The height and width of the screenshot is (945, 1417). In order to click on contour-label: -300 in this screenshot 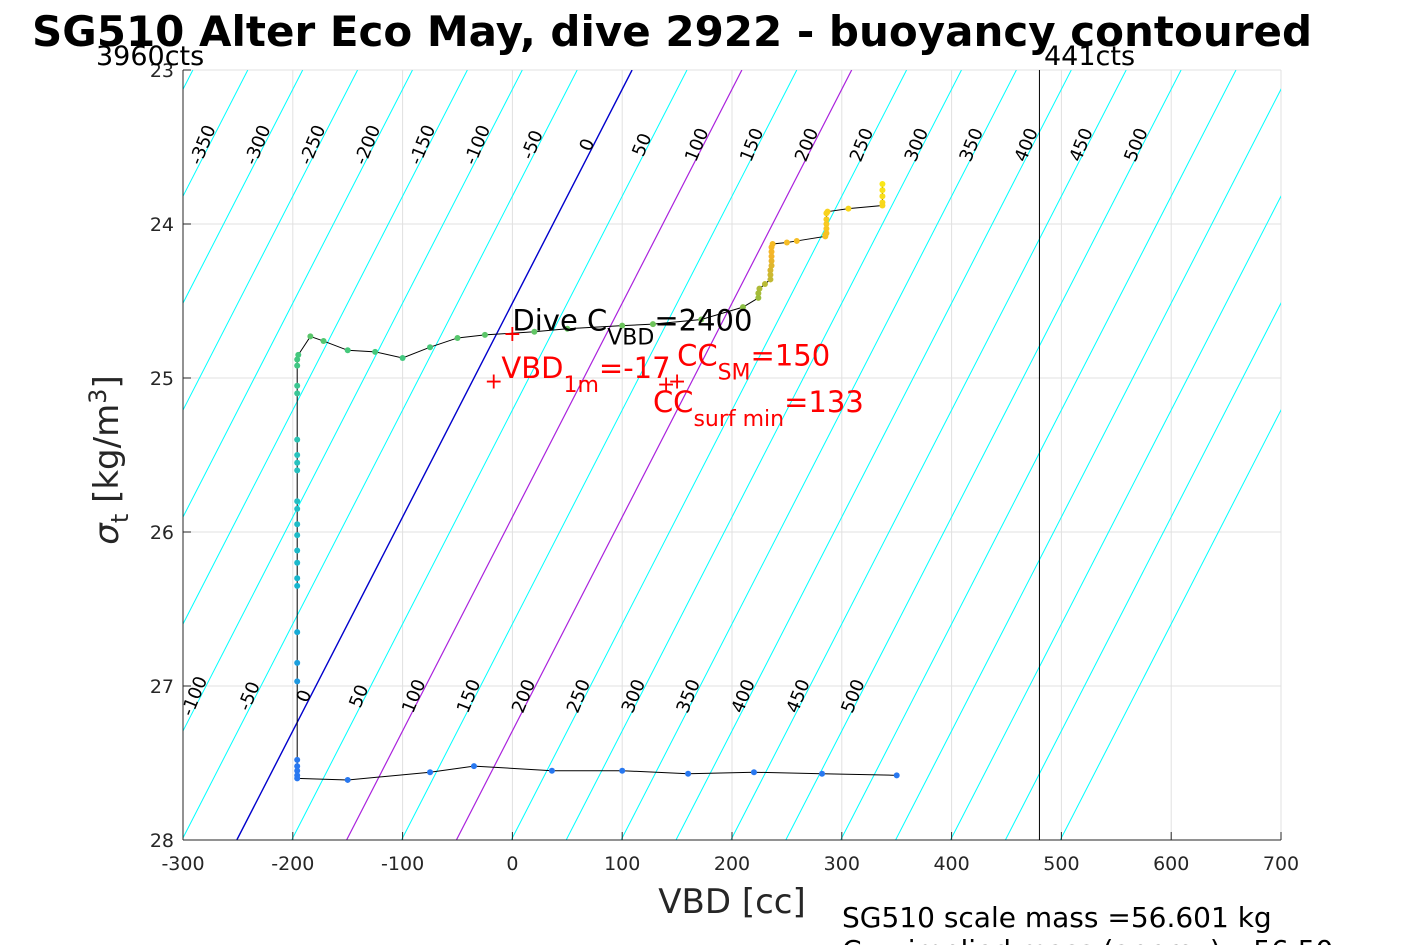, I will do `click(258, 145)`.